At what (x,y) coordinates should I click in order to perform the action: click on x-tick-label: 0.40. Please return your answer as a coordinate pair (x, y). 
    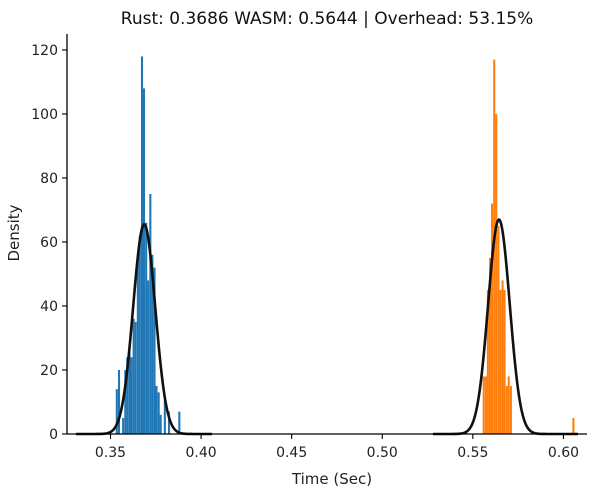
    Looking at the image, I should click on (200, 453).